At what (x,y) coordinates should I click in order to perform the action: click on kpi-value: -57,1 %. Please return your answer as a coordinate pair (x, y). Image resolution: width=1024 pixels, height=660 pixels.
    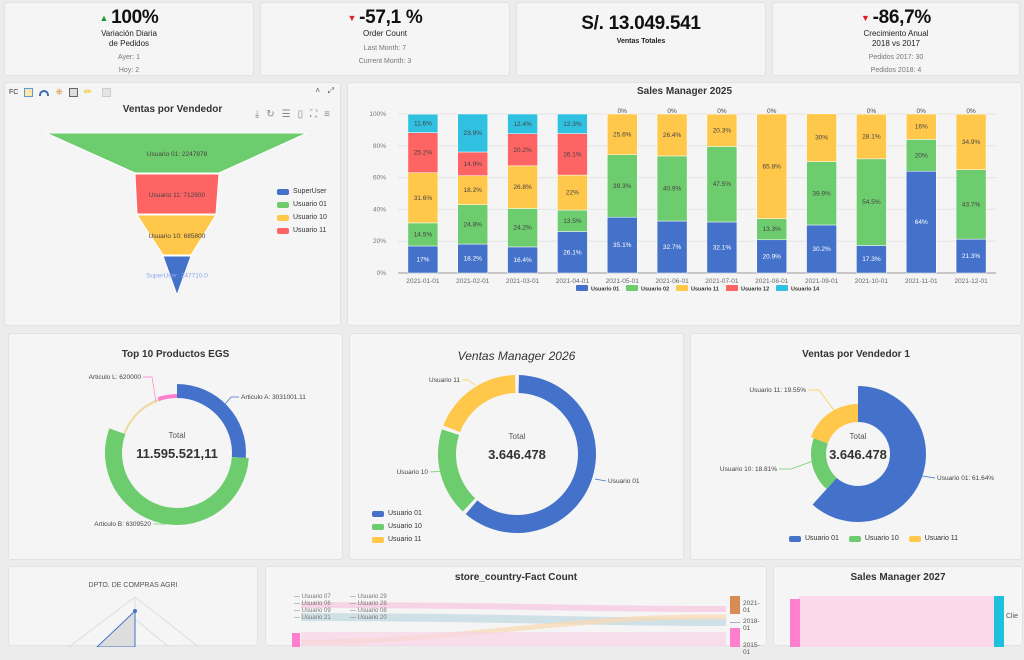
    Looking at the image, I should click on (391, 17).